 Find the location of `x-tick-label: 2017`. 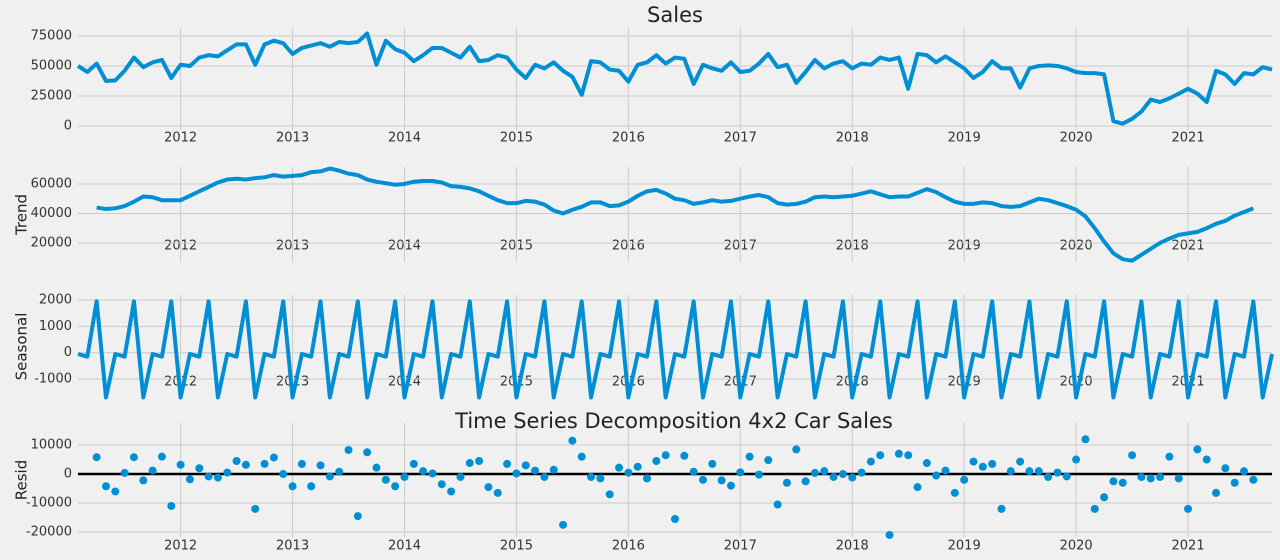

x-tick-label: 2017 is located at coordinates (740, 246).